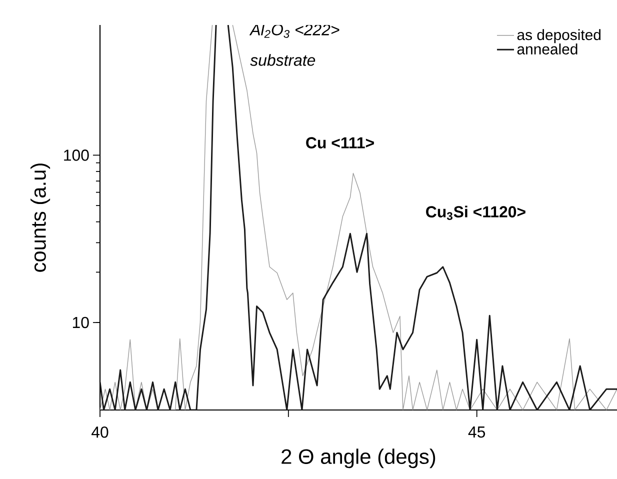 The image size is (617, 479). I want to click on x-tick-label: 40, so click(99, 432).